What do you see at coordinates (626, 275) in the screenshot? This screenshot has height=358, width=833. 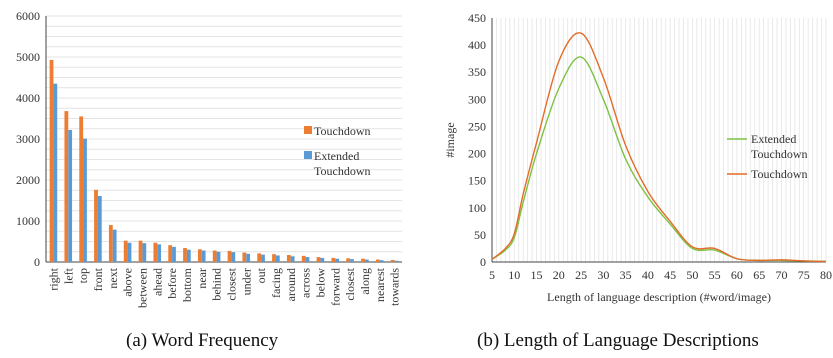 I see `x-tick-label: 35` at bounding box center [626, 275].